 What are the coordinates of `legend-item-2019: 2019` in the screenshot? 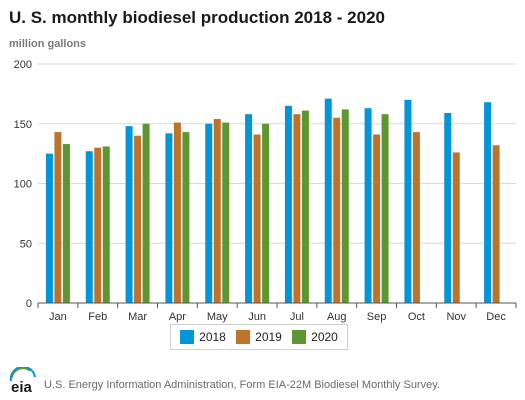 It's located at (259, 337).